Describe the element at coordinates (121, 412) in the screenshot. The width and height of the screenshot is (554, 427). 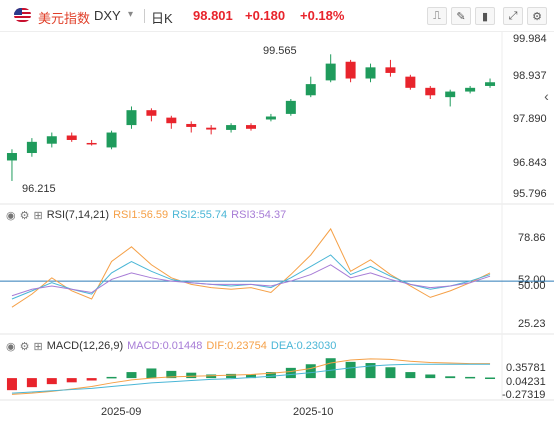
I see `x-tick-label: 2025-09` at that location.